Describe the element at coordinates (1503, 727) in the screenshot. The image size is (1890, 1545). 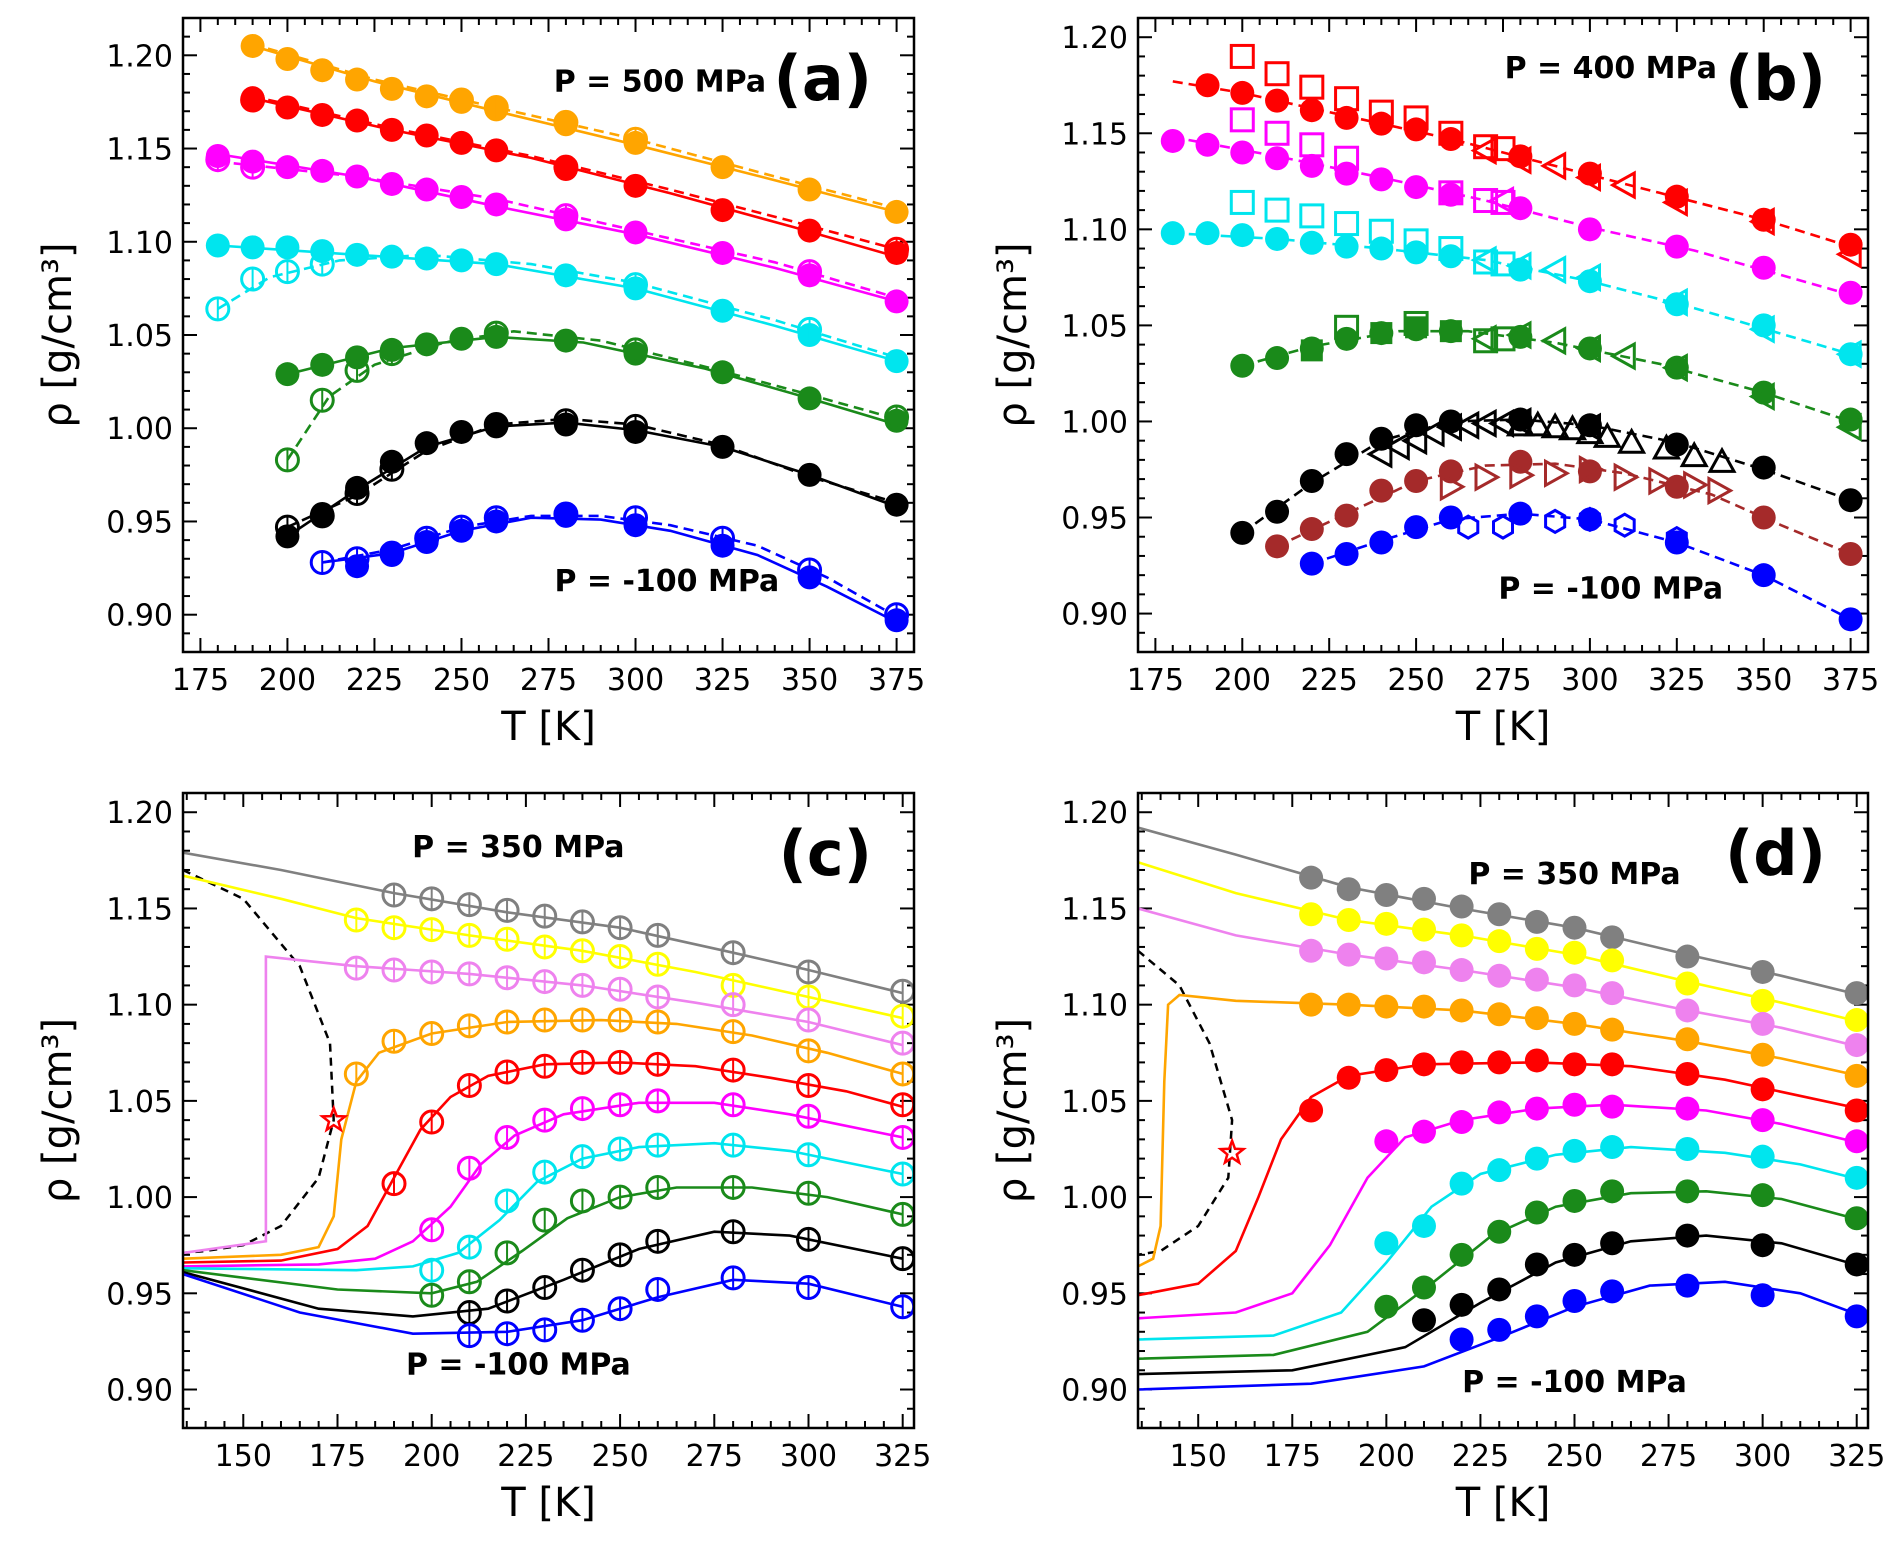
I see `x-axis-label: T [K]` at that location.